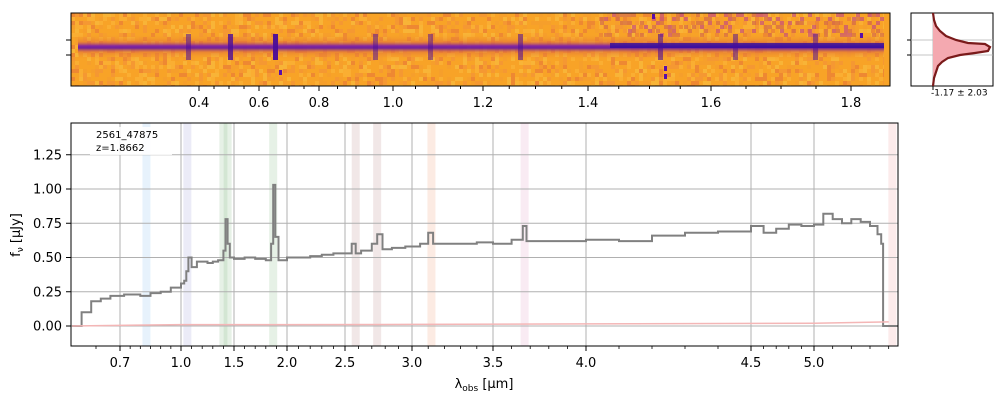 The image size is (1000, 400). What do you see at coordinates (711, 103) in the screenshot?
I see `spectrum-2d-xtick-label: 1.6` at bounding box center [711, 103].